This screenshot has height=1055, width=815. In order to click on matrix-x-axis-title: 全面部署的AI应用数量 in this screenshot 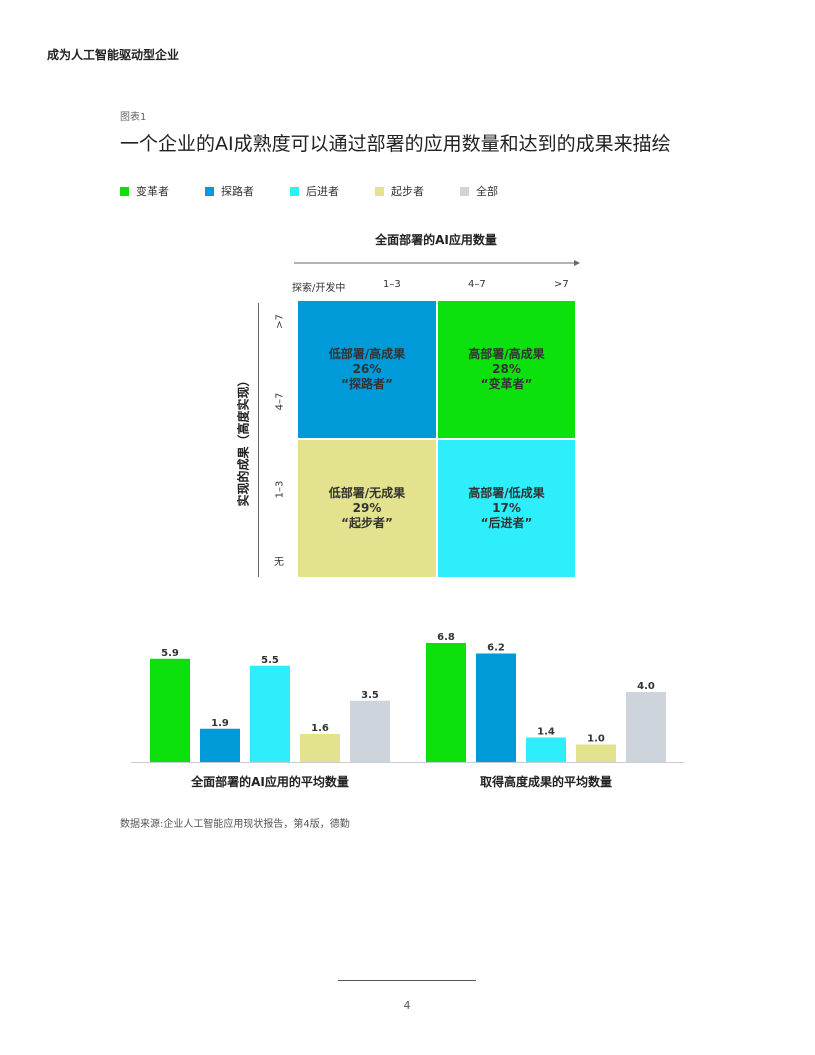, I will do `click(436, 240)`.